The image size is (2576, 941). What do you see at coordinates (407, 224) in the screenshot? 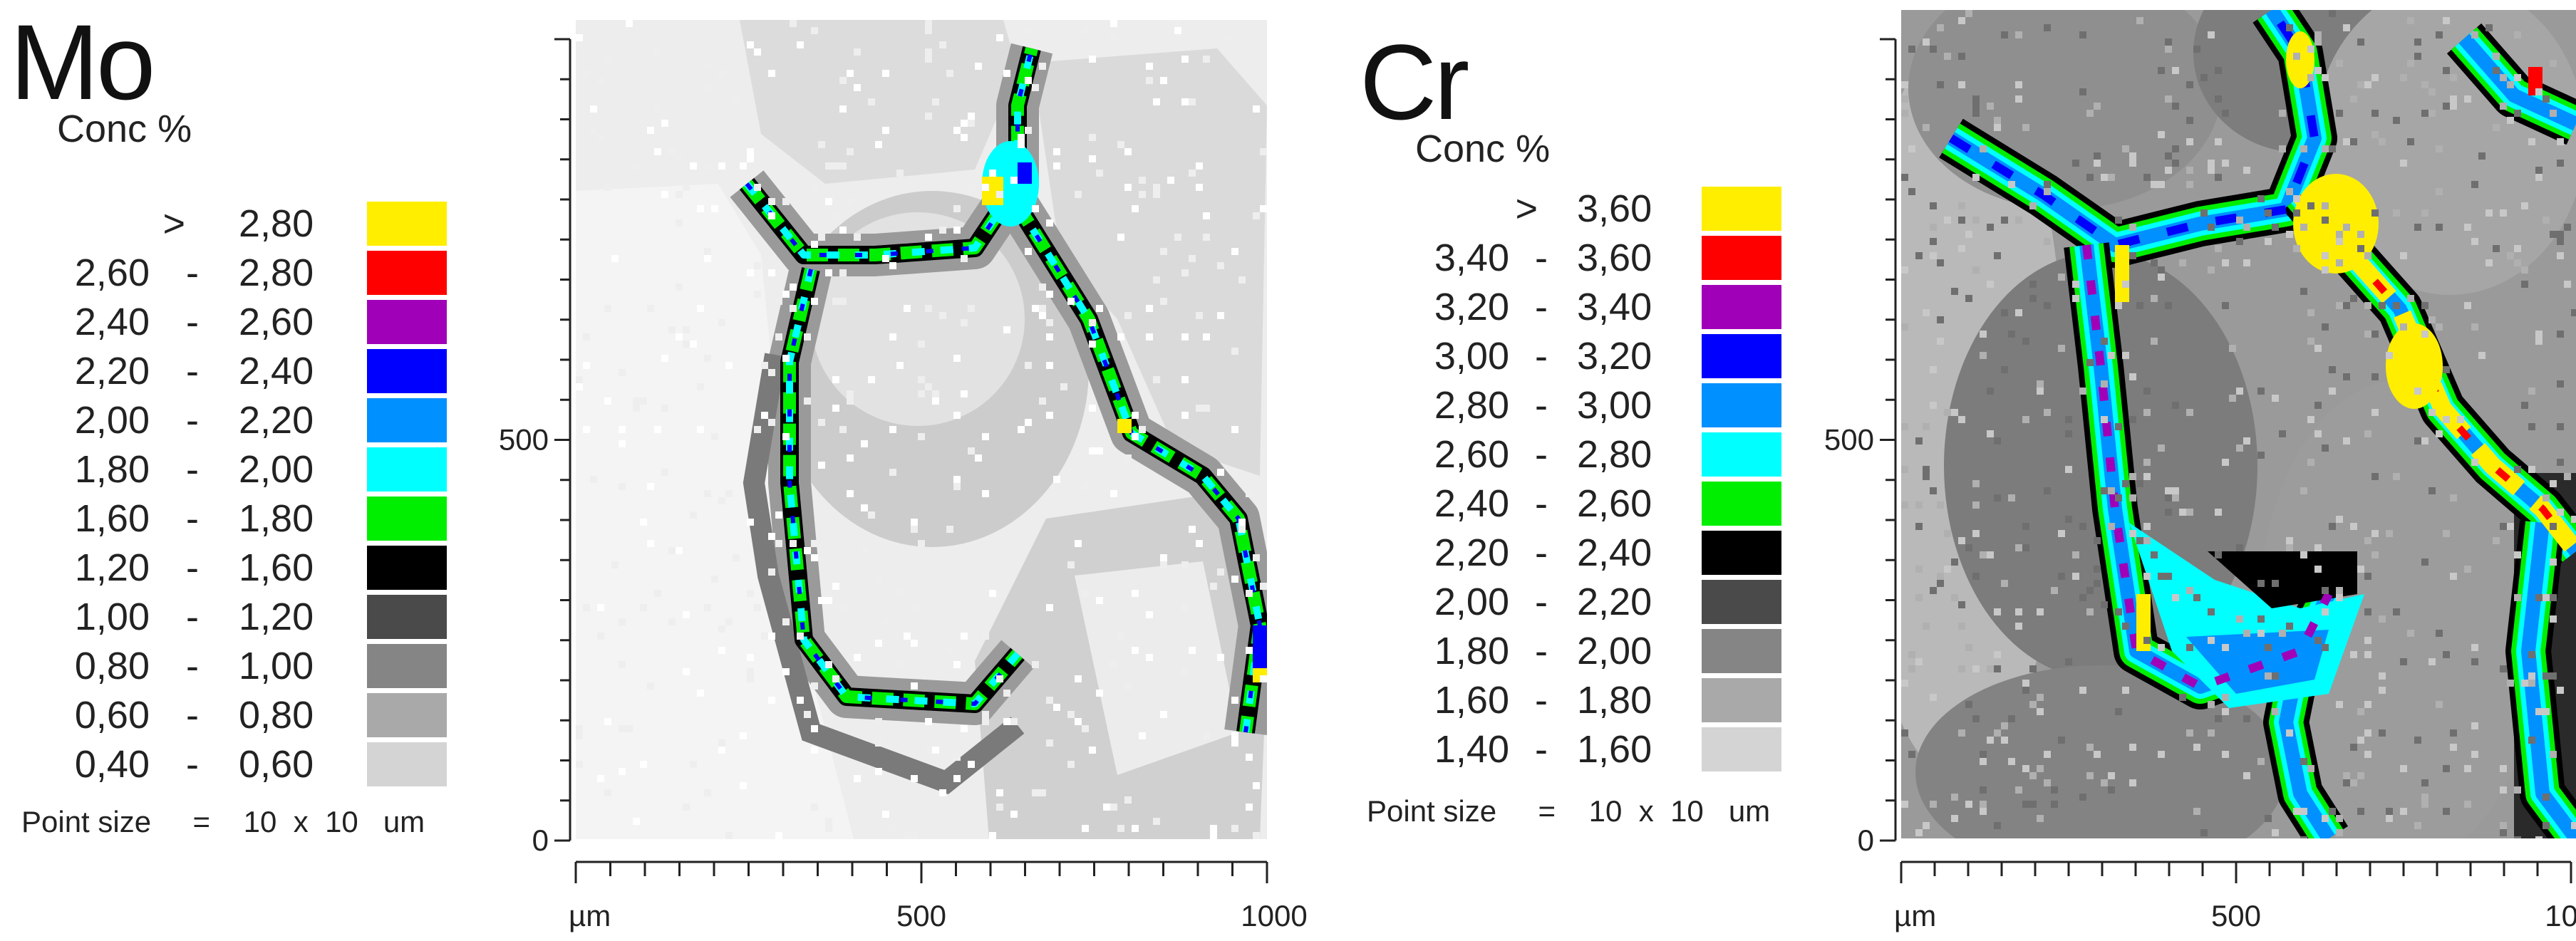
I see `legend-swatch` at bounding box center [407, 224].